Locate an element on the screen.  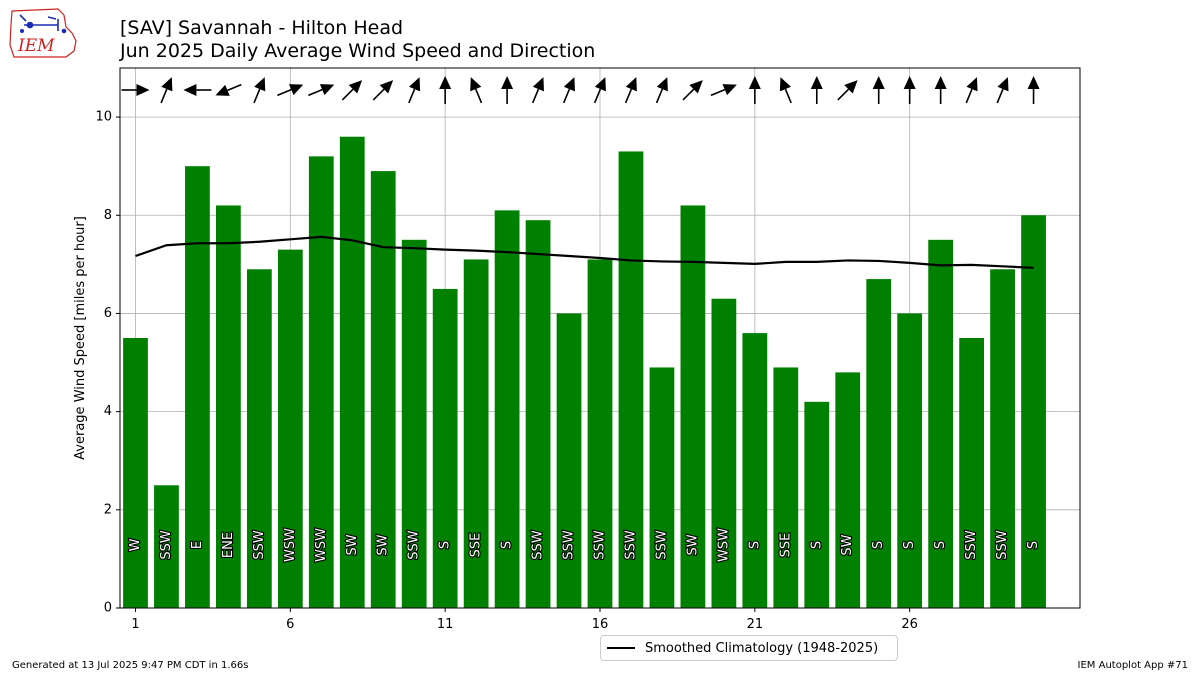
x-tick-label: 26 is located at coordinates (909, 624).